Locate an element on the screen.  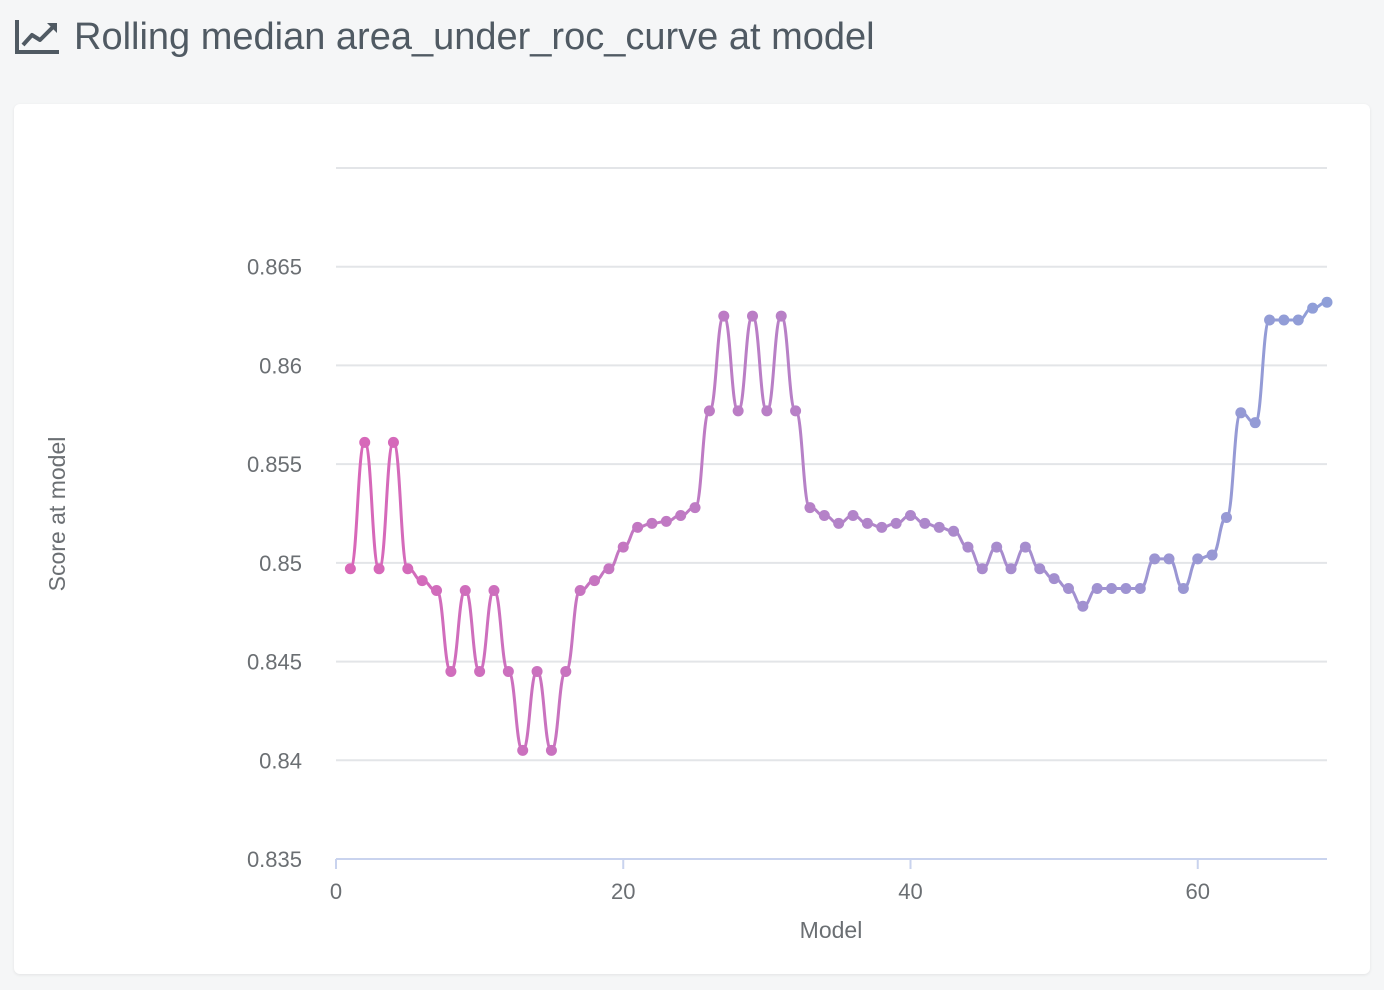
line-chart-icon is located at coordinates (37, 37).